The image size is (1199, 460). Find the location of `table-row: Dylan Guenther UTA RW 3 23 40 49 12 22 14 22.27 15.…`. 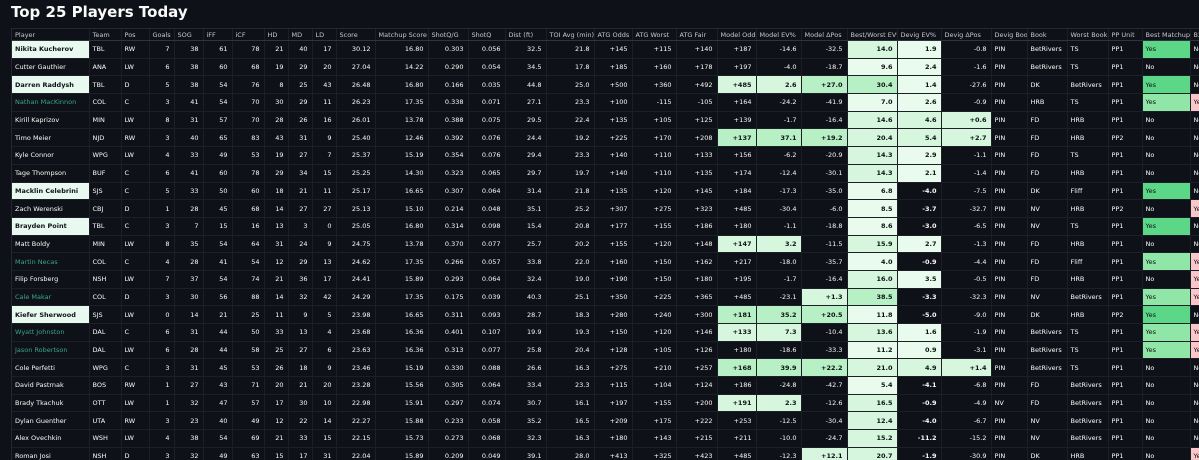

table-row: Dylan Guenther UTA RW 3 23 40 49 12 22 14 22.27 15.… is located at coordinates (605, 421).